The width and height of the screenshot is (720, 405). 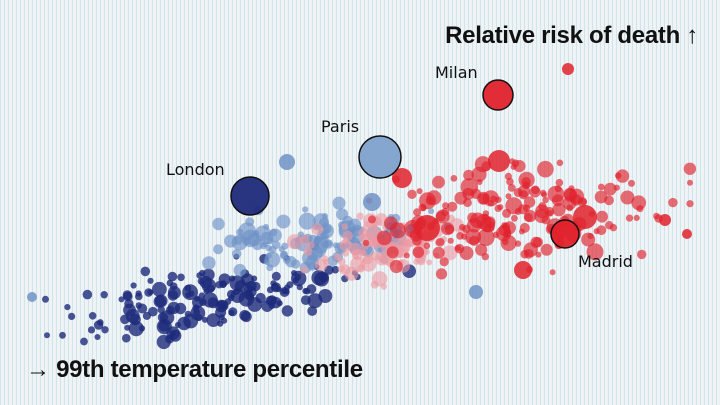 What do you see at coordinates (498, 95) in the screenshot?
I see `city-point-milan` at bounding box center [498, 95].